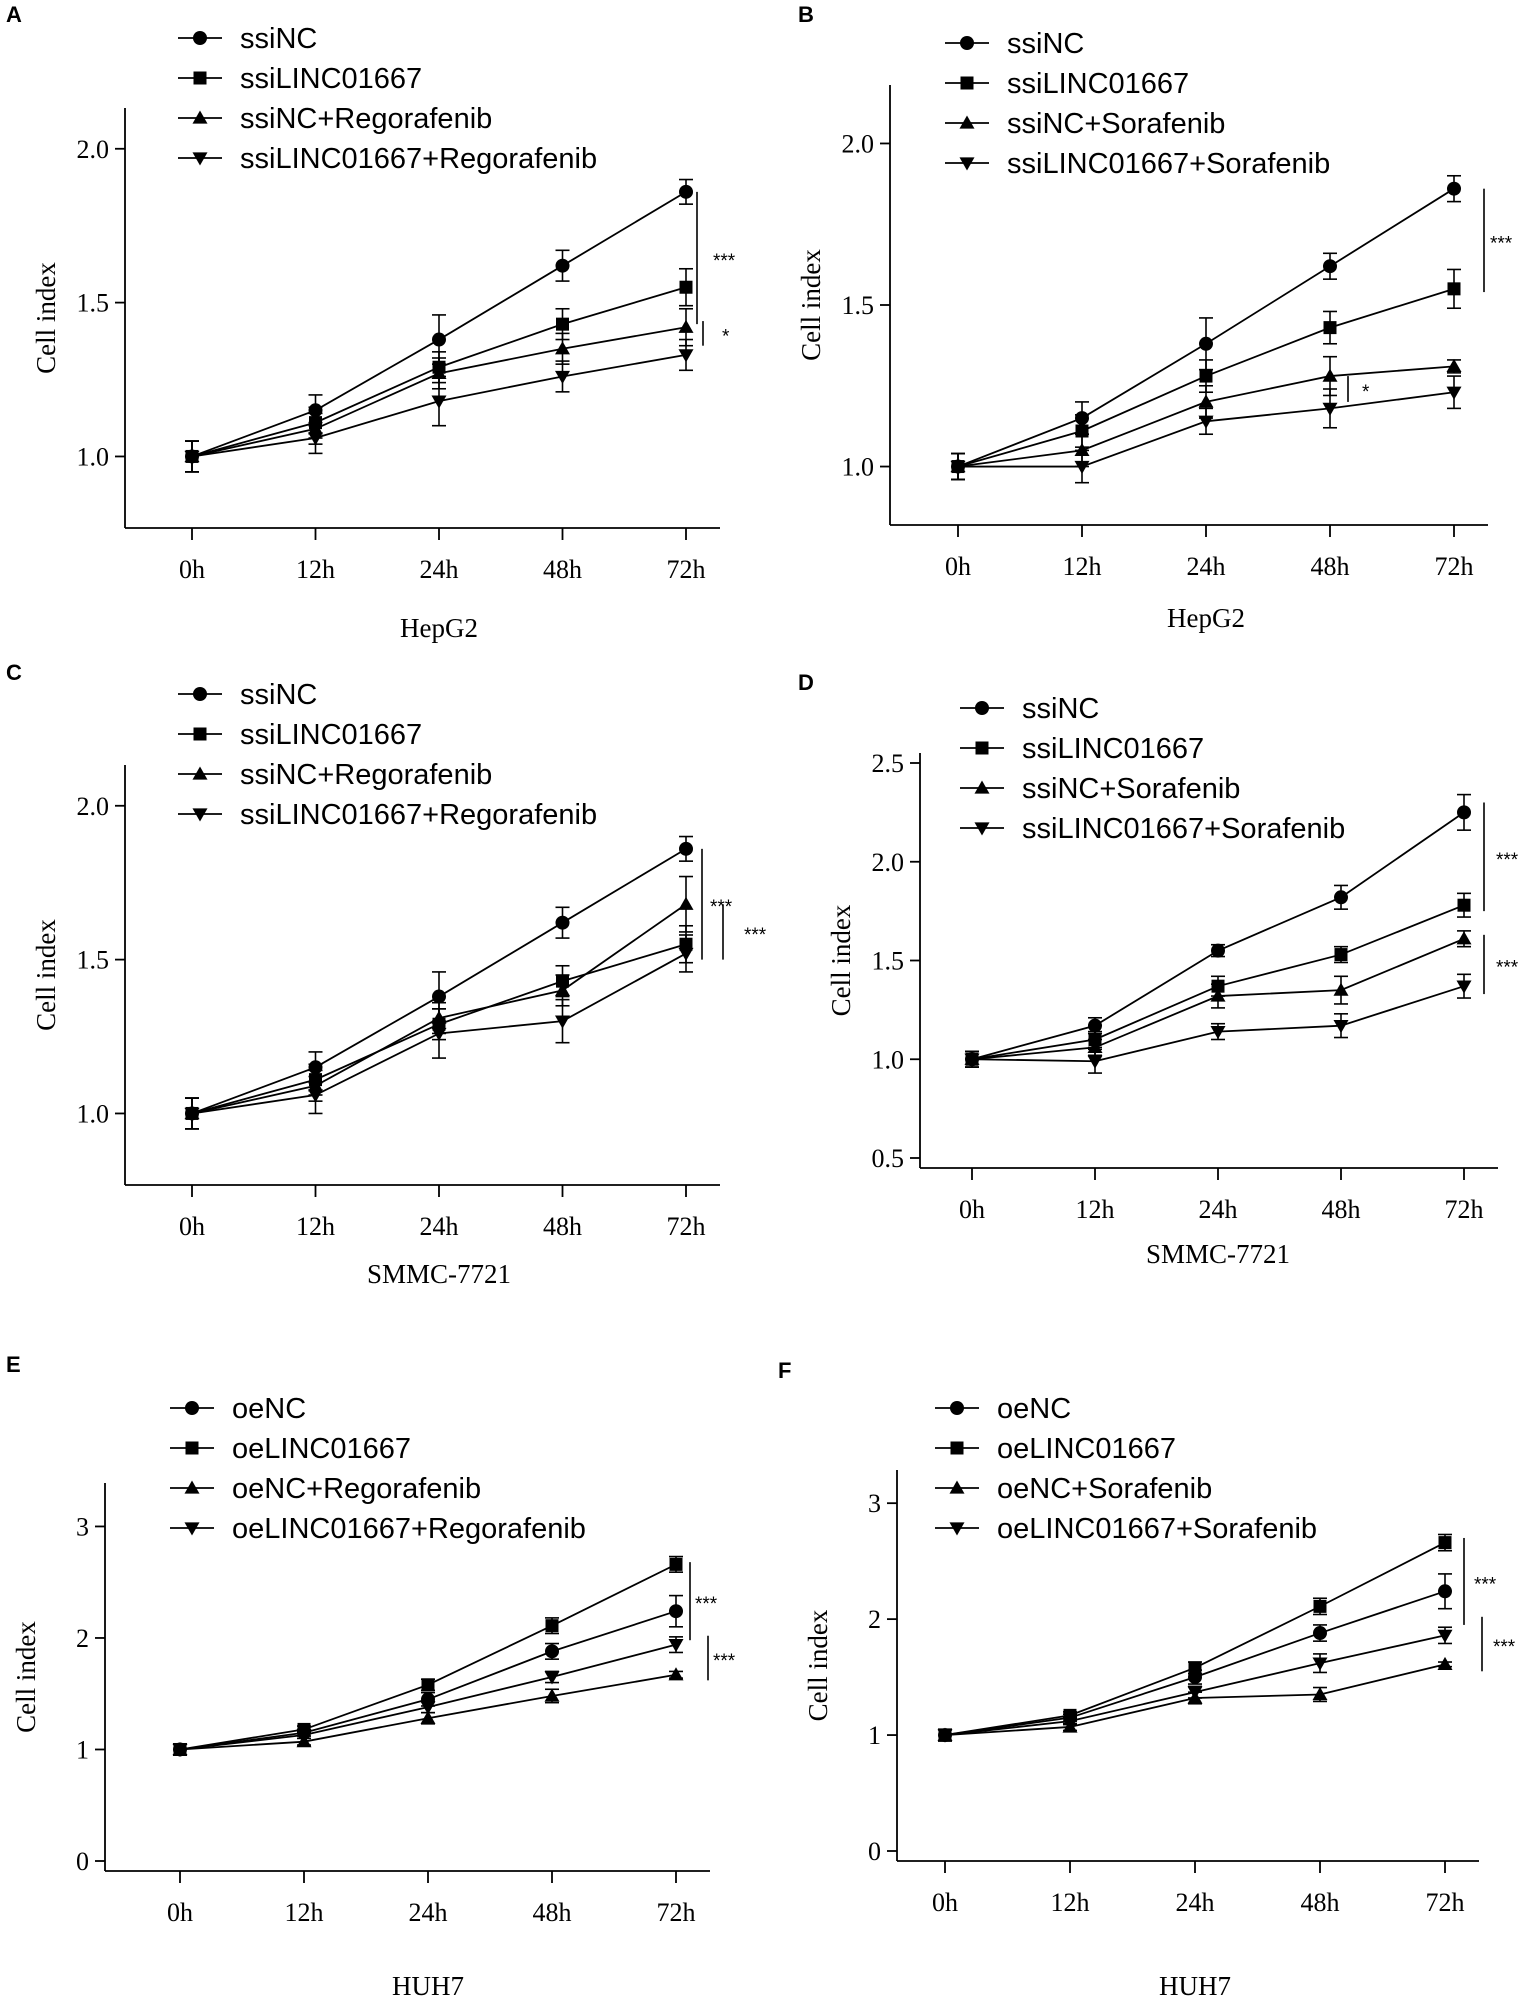 The height and width of the screenshot is (2012, 1535). I want to click on panel-c-x-tick-label: 0h, so click(192, 1226).